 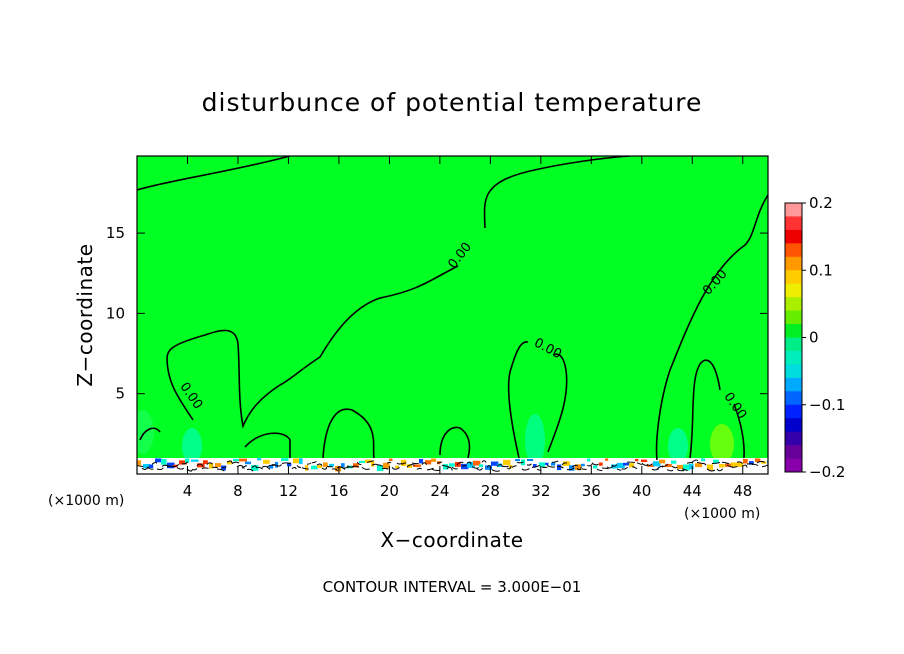 What do you see at coordinates (451, 540) in the screenshot?
I see `x-axis-label: X−coordinate` at bounding box center [451, 540].